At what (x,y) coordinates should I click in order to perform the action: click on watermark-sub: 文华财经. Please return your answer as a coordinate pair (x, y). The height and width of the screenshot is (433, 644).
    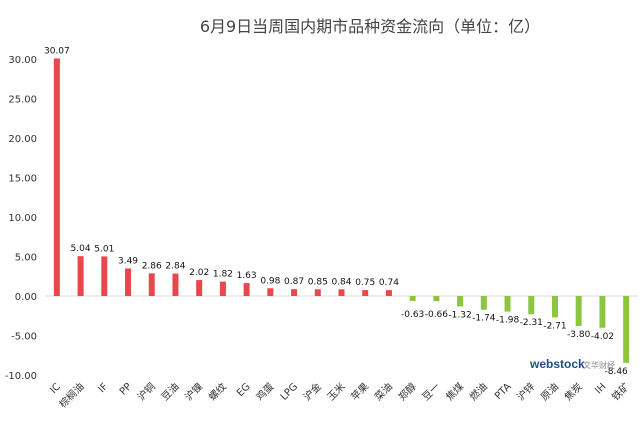
    Looking at the image, I should click on (599, 365).